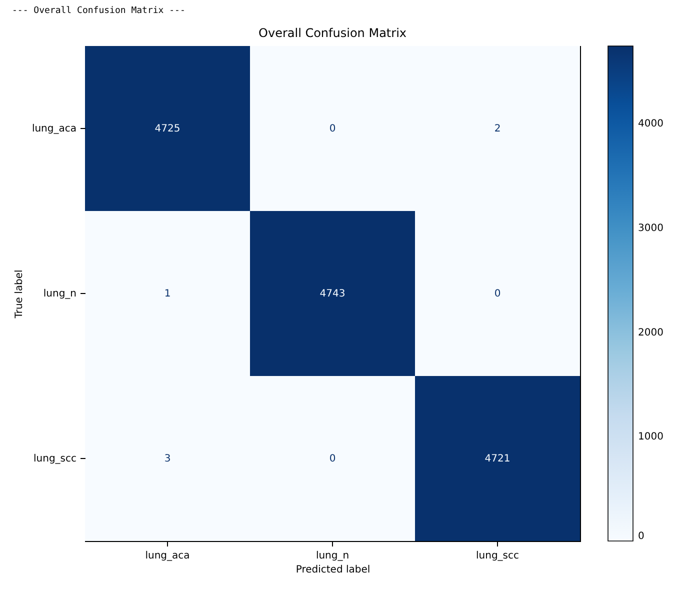  Describe the element at coordinates (99, 11) in the screenshot. I see `text: --- Overall Confusion Matrix ---` at that location.